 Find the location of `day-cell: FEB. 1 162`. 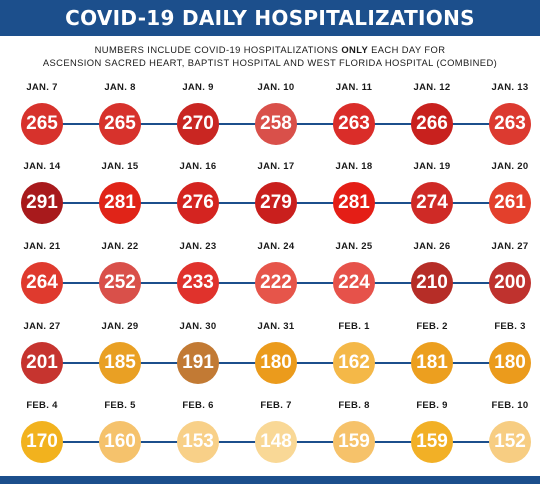

day-cell: FEB. 1 162 is located at coordinates (354, 356).